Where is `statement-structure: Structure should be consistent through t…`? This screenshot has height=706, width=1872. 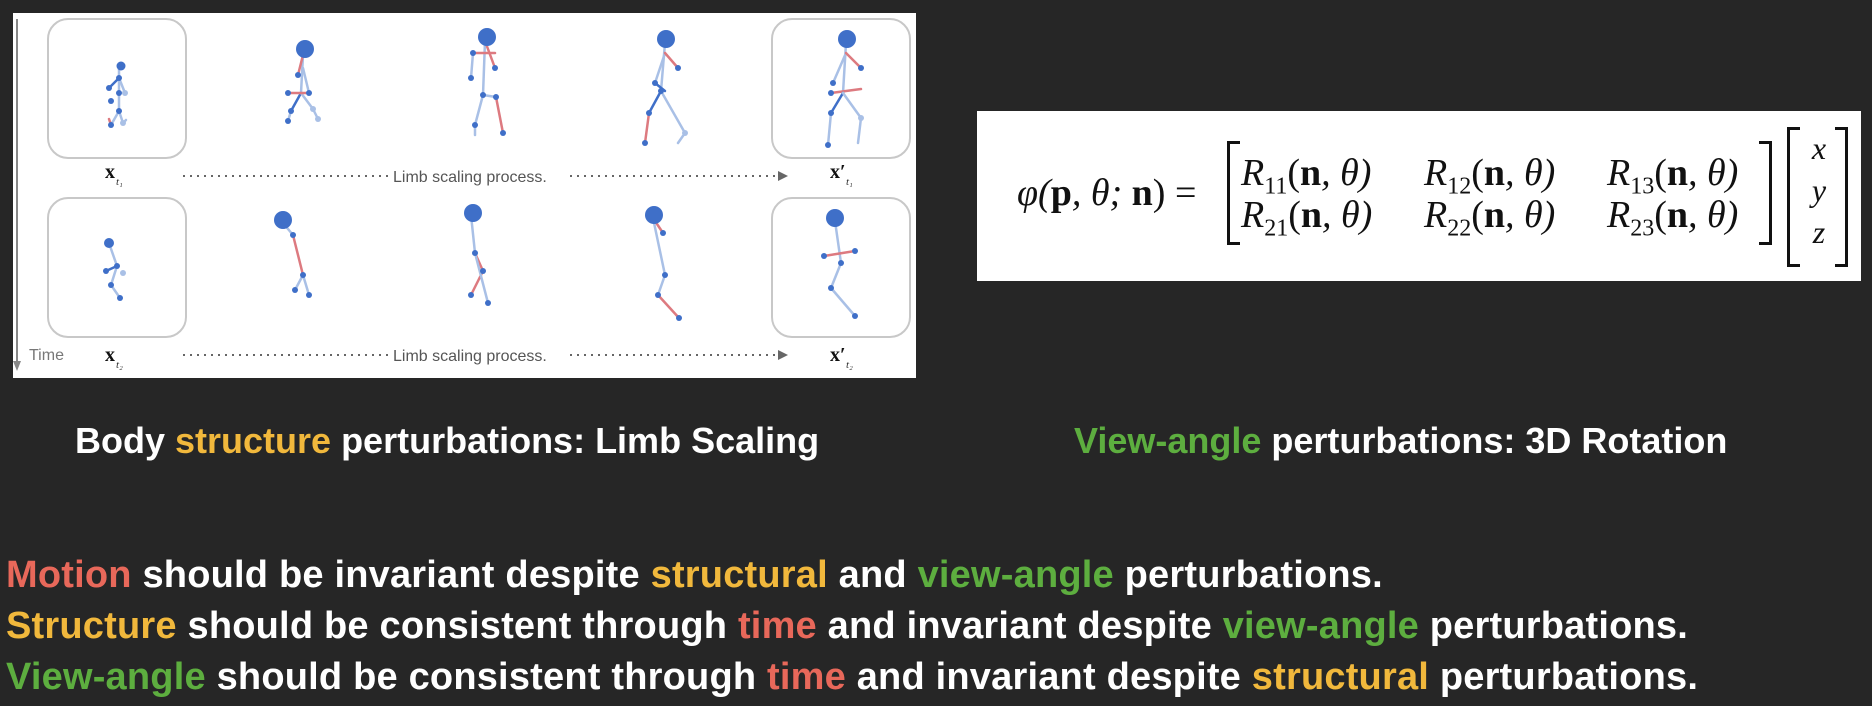
statement-structure: Structure should be consistent through t… is located at coordinates (847, 626).